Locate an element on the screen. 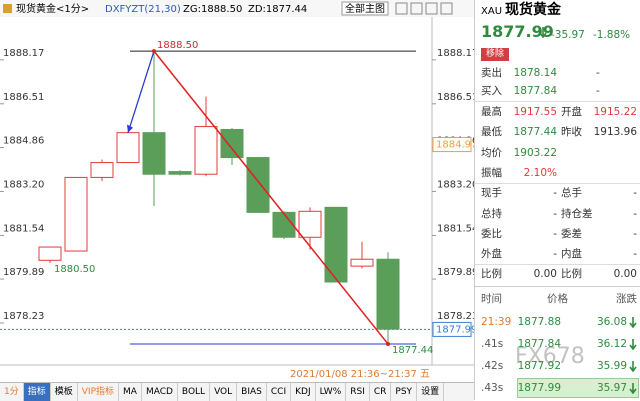  quote-cell: 1877.84 is located at coordinates (535, 91).